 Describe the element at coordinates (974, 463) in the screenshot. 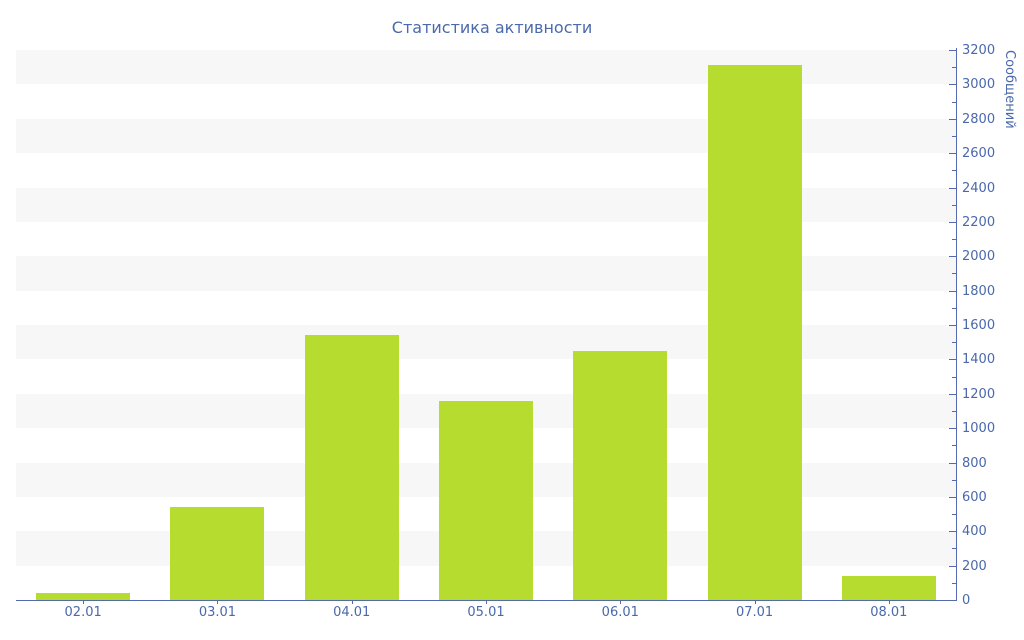

I see `y-axis-label: 800` at that location.